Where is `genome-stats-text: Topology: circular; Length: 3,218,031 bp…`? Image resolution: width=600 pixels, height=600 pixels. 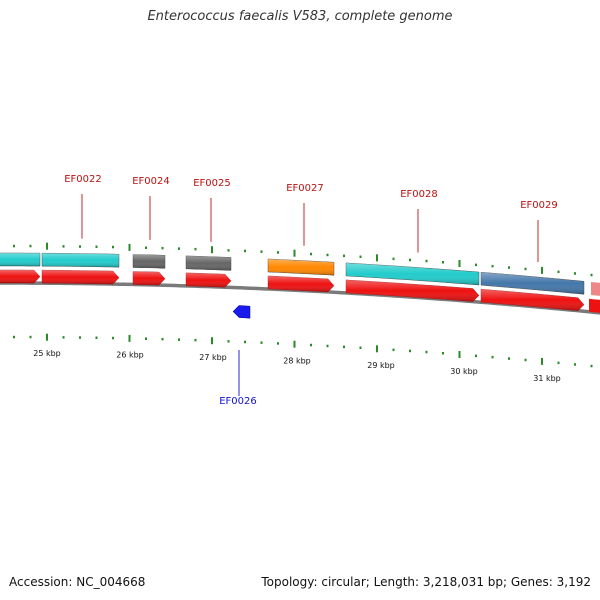 genome-stats-text: Topology: circular; Length: 3,218,031 bp… is located at coordinates (426, 582).